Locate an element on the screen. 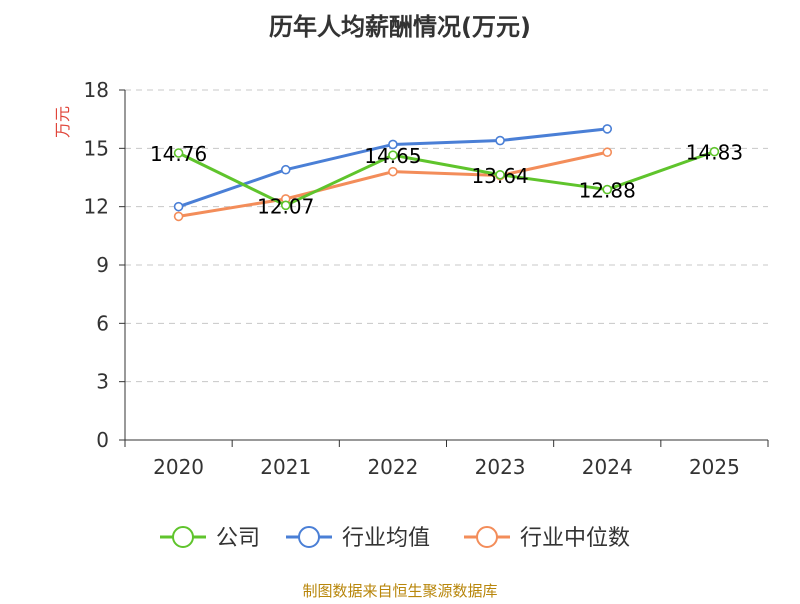  legend: 公司 行业均值 行业中位数 is located at coordinates (395, 538).